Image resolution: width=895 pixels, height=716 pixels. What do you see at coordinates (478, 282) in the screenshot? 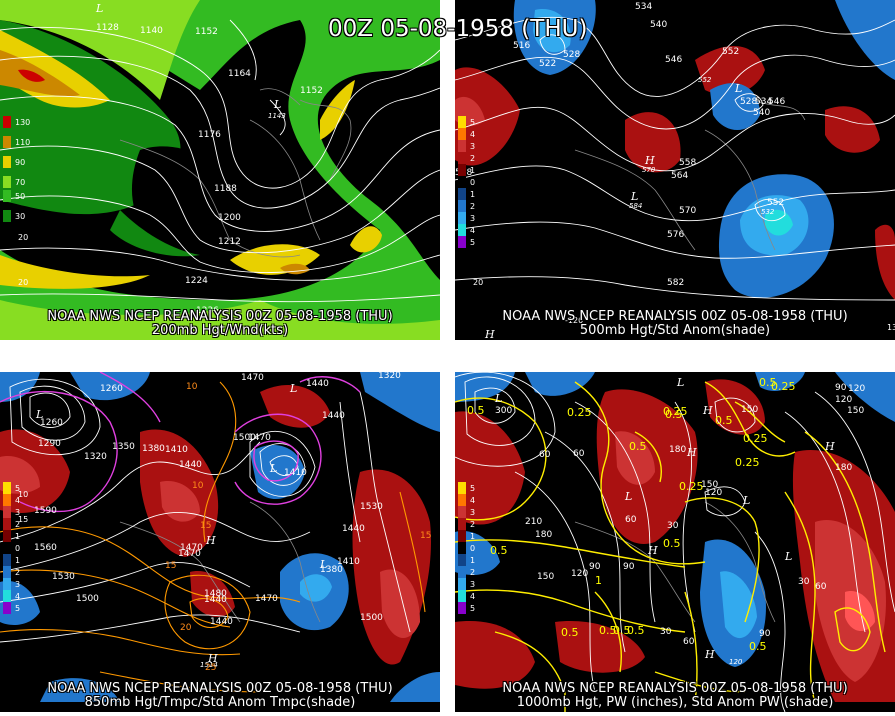
I see `edge-label: 20` at bounding box center [478, 282].